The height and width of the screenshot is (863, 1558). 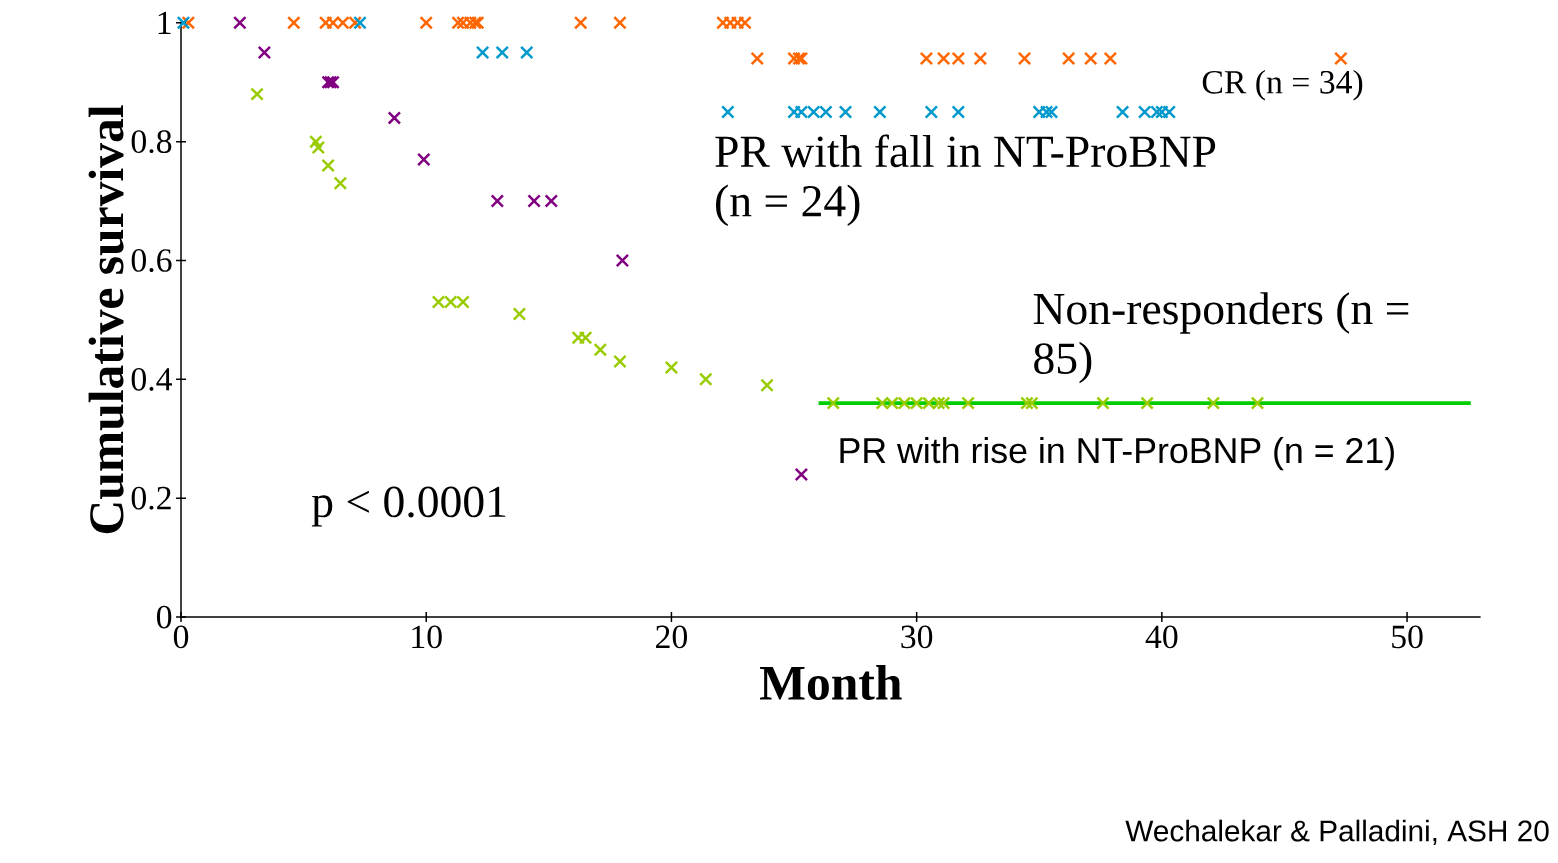 I want to click on y-tick-label: 0.6, so click(x=151, y=260).